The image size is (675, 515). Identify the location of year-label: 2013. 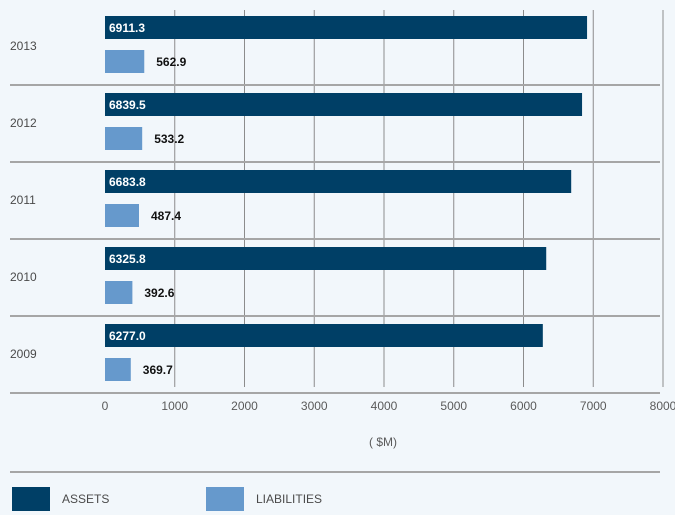
(23, 46).